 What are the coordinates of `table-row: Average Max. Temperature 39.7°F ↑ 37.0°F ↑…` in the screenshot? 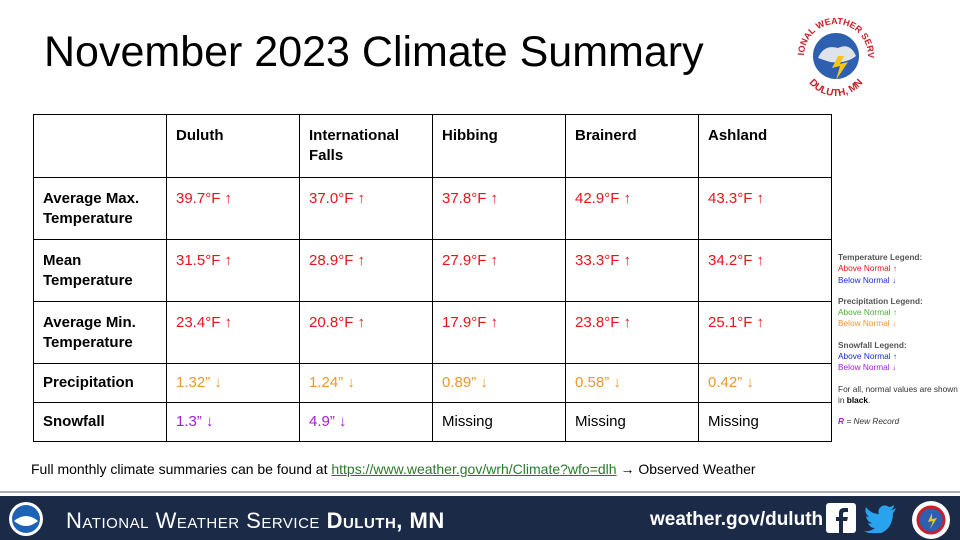 It's located at (432, 208).